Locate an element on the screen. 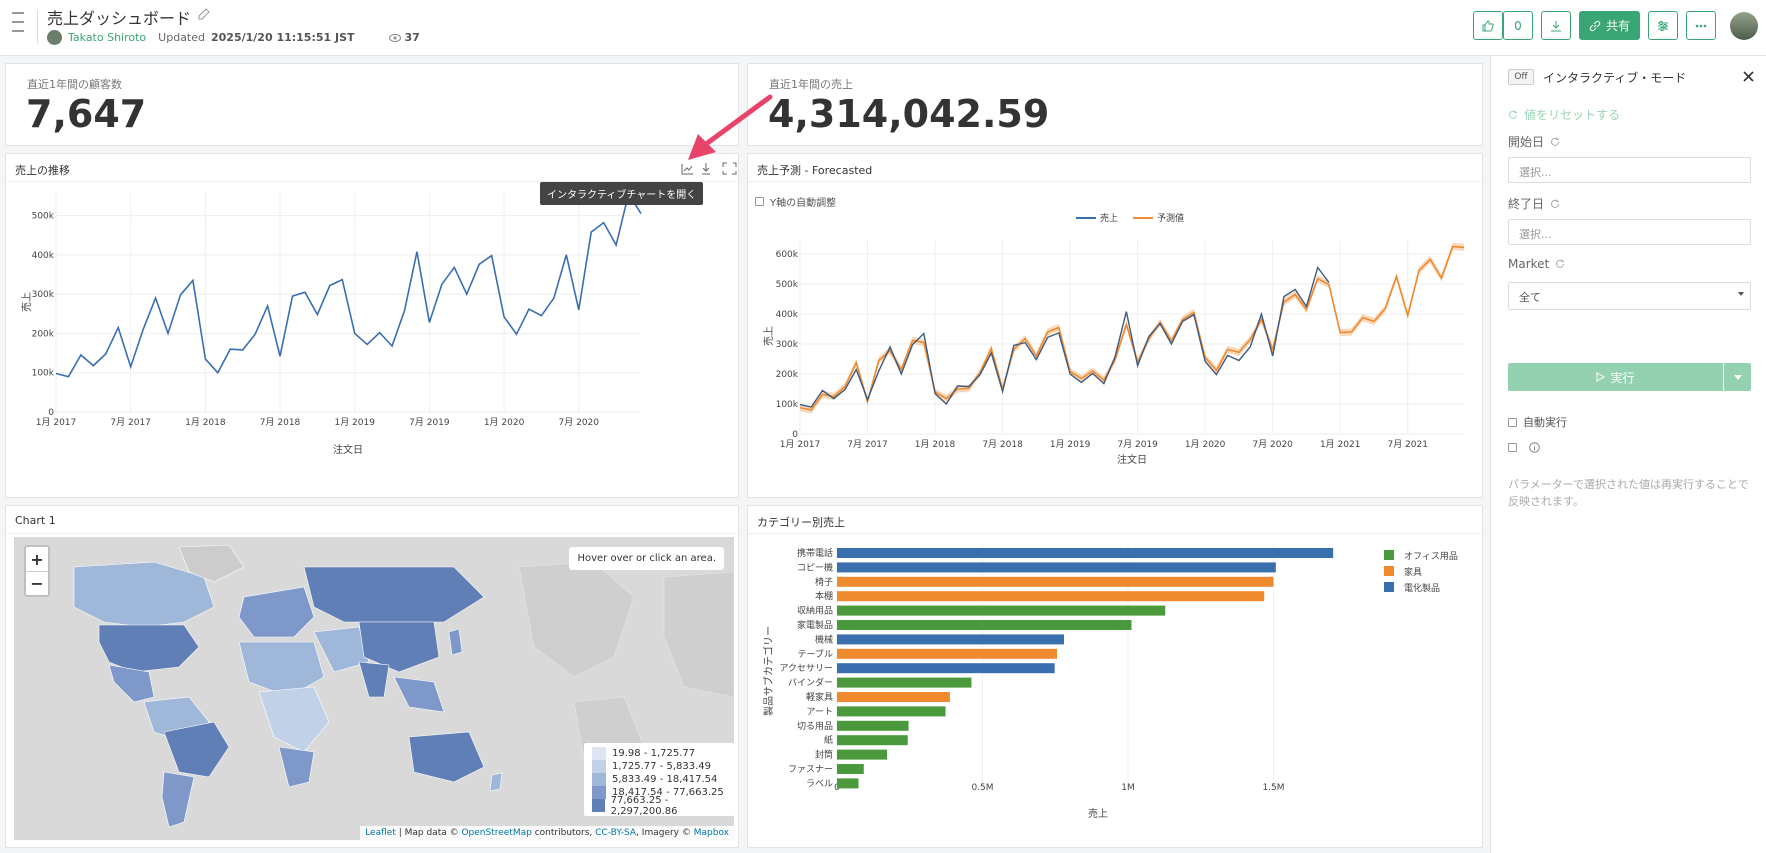  download-button is located at coordinates (1555, 25).